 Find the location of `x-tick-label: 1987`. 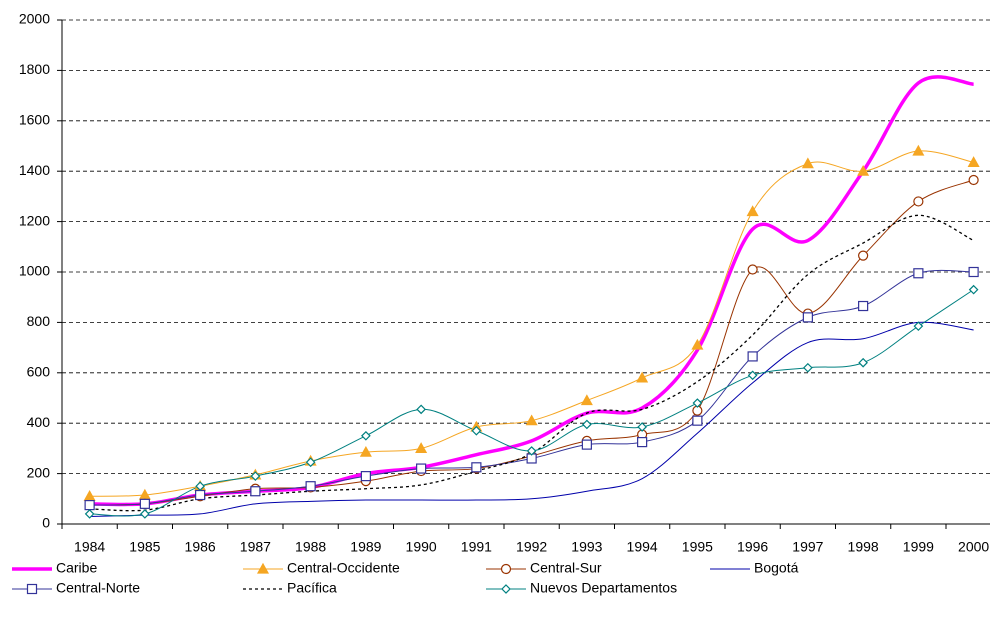

x-tick-label: 1987 is located at coordinates (255, 547).